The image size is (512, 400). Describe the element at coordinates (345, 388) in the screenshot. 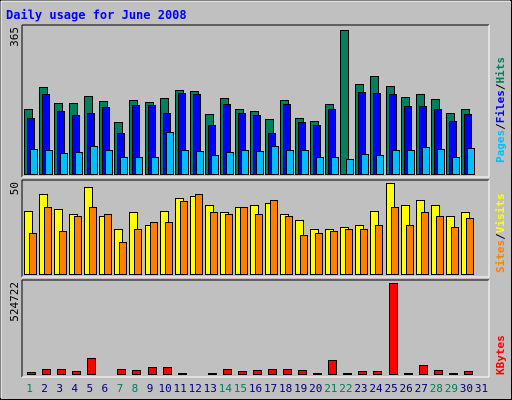

I see `day-label-22: 22` at that location.